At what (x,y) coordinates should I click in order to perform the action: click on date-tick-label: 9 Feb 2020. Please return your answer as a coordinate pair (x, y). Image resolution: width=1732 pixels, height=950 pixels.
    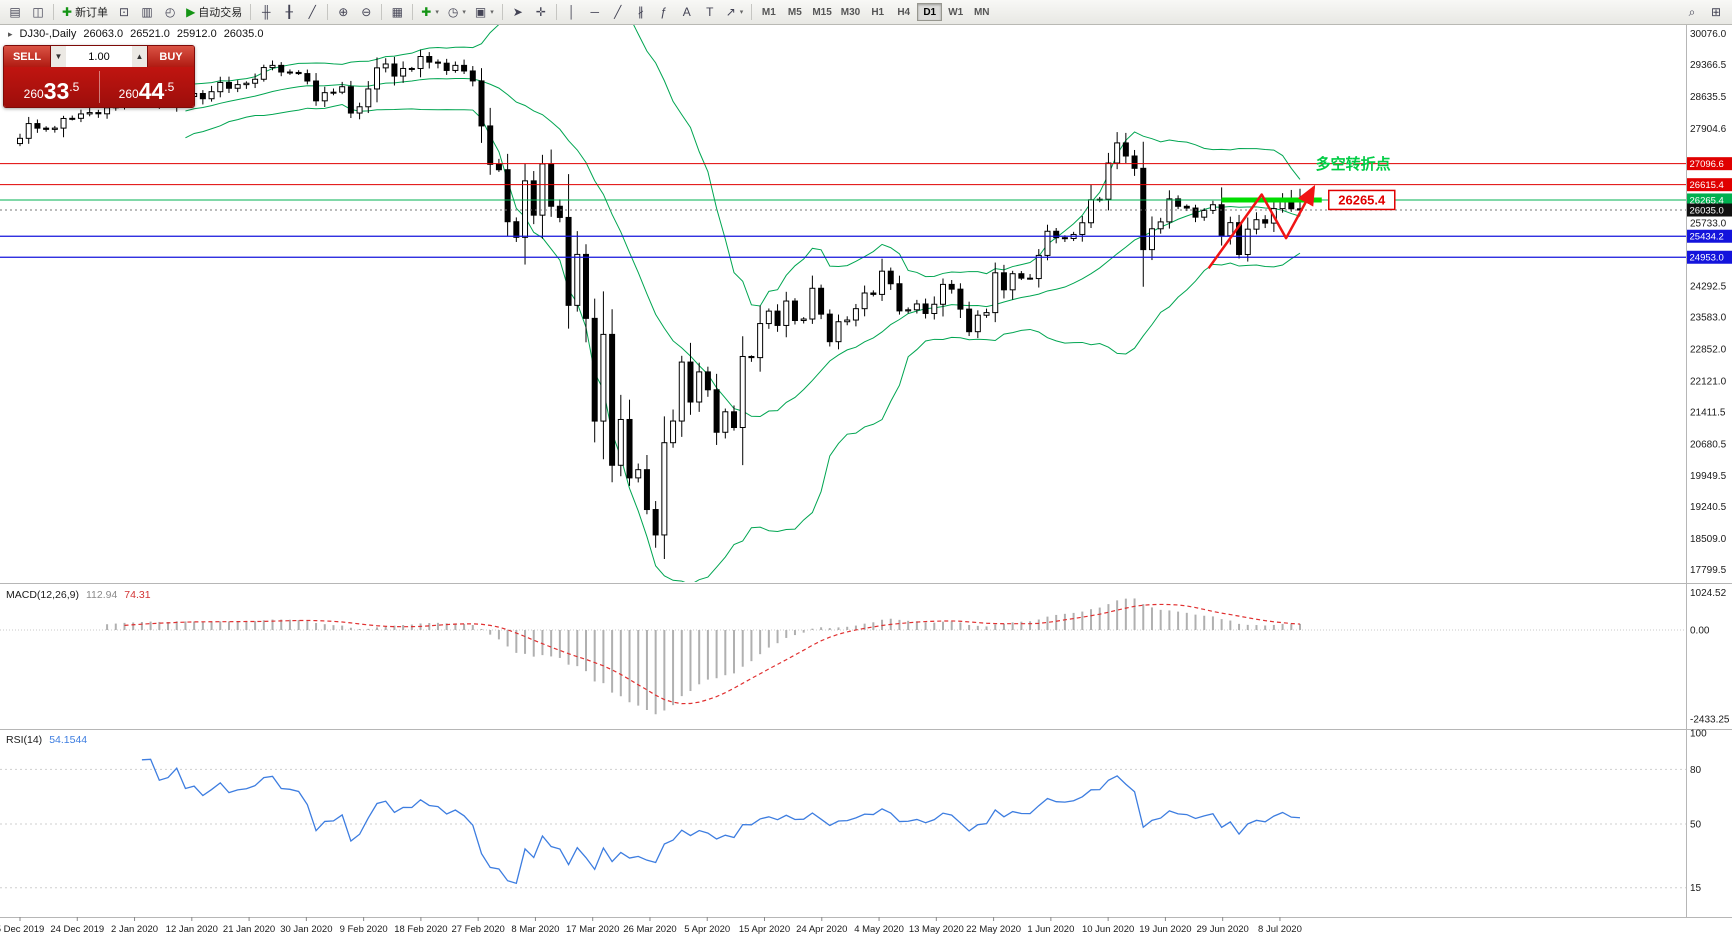
    Looking at the image, I should click on (364, 929).